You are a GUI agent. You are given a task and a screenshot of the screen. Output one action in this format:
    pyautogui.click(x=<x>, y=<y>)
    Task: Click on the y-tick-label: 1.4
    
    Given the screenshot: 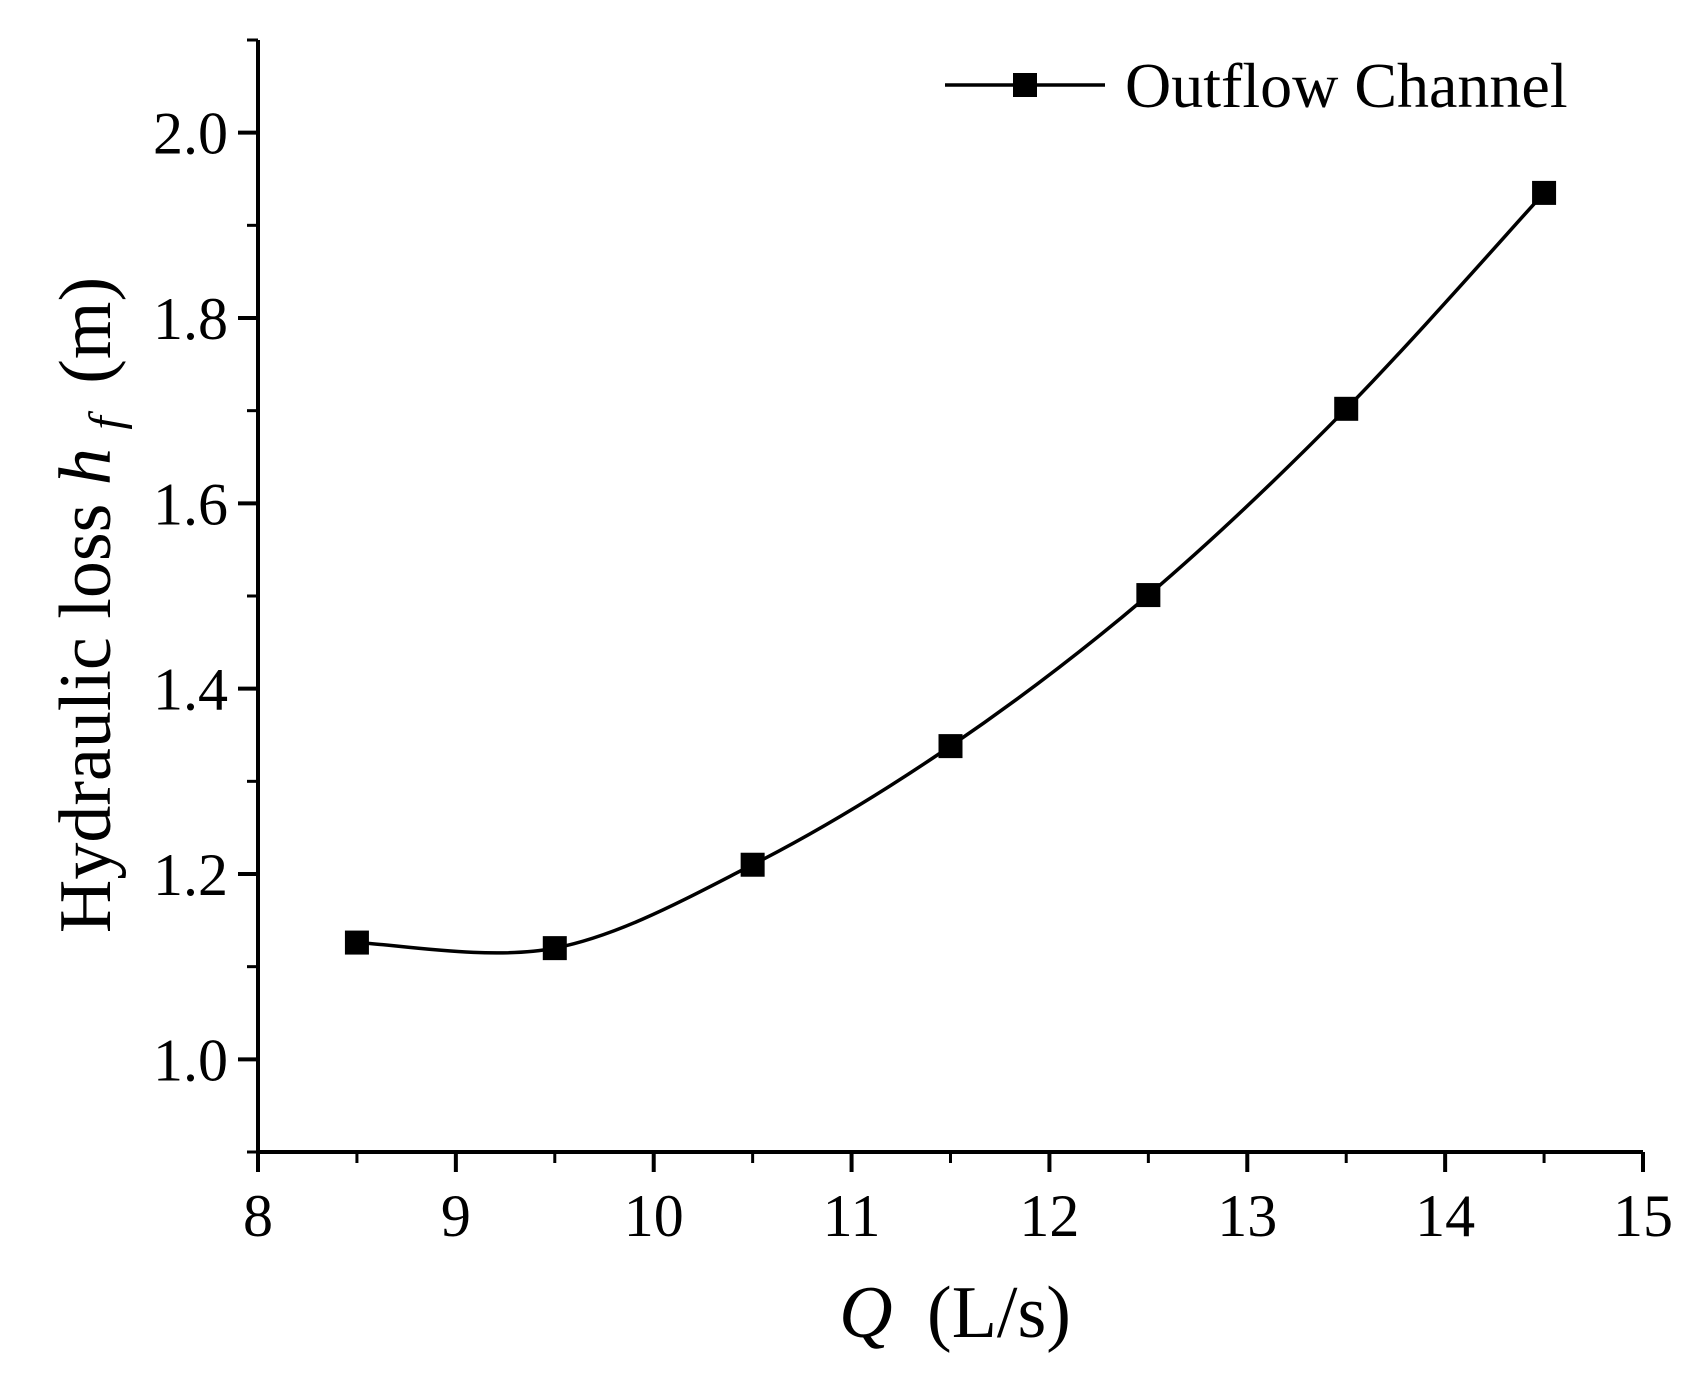 What is the action you would take?
    pyautogui.click(x=190, y=690)
    